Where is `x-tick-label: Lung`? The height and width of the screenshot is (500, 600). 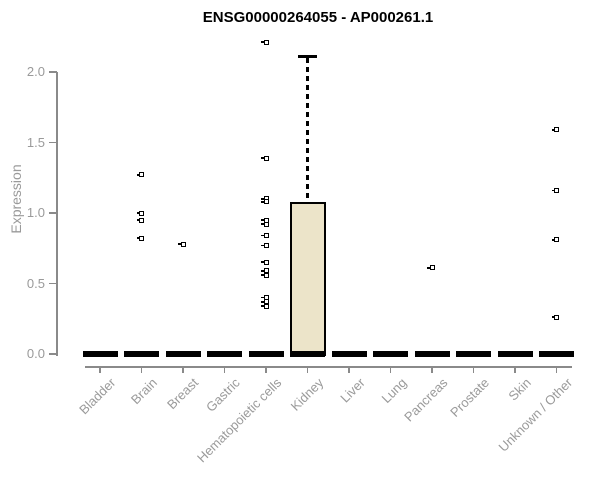 x-tick-label: Lung is located at coordinates (394, 391).